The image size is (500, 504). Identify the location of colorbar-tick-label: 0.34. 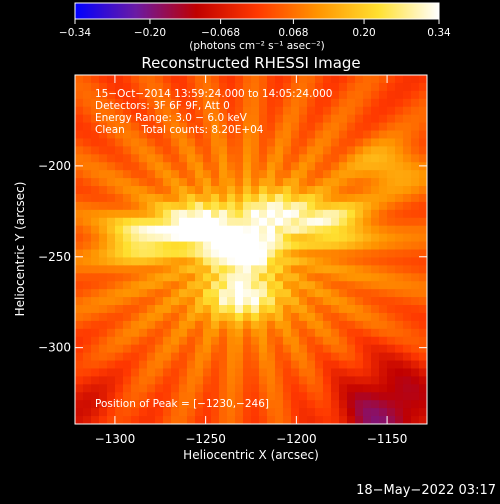
(439, 33).